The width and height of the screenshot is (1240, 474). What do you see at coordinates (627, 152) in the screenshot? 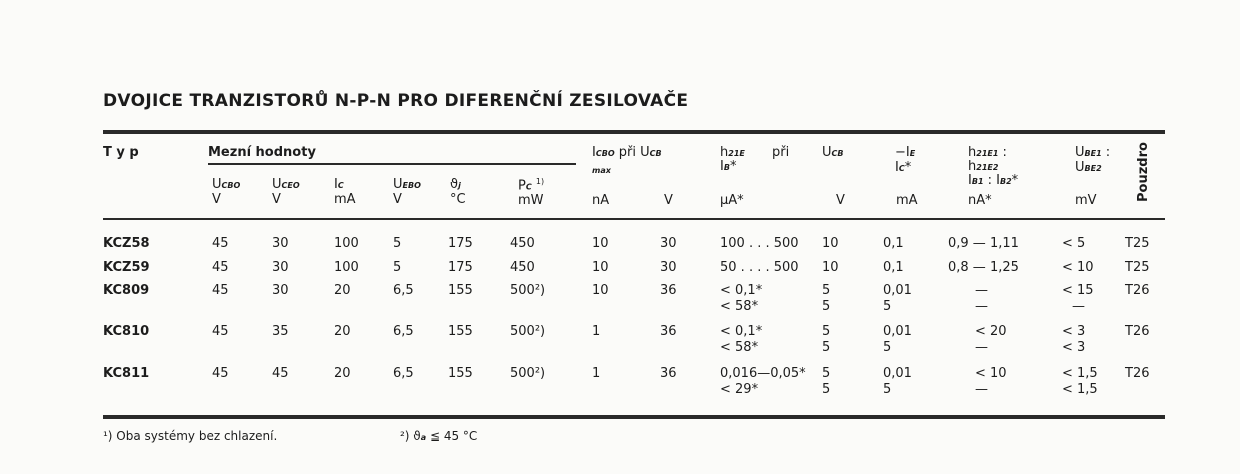
I see `header-icbo: ICBO při UCB` at bounding box center [627, 152].